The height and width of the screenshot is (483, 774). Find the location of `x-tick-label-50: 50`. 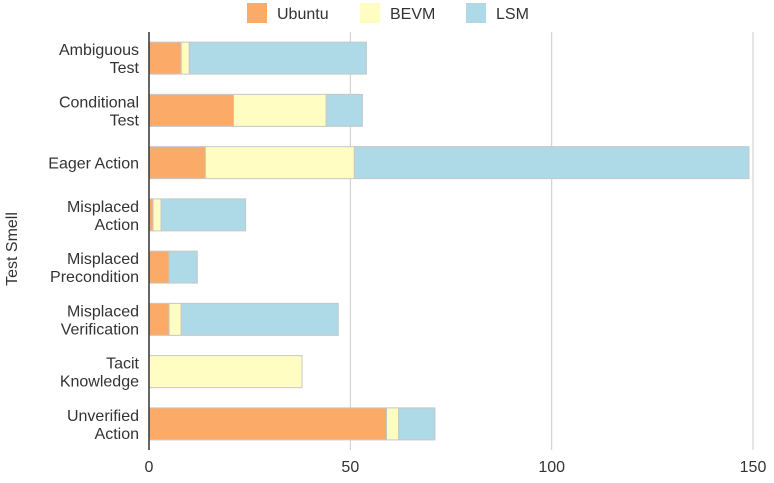

x-tick-label-50: 50 is located at coordinates (350, 467).